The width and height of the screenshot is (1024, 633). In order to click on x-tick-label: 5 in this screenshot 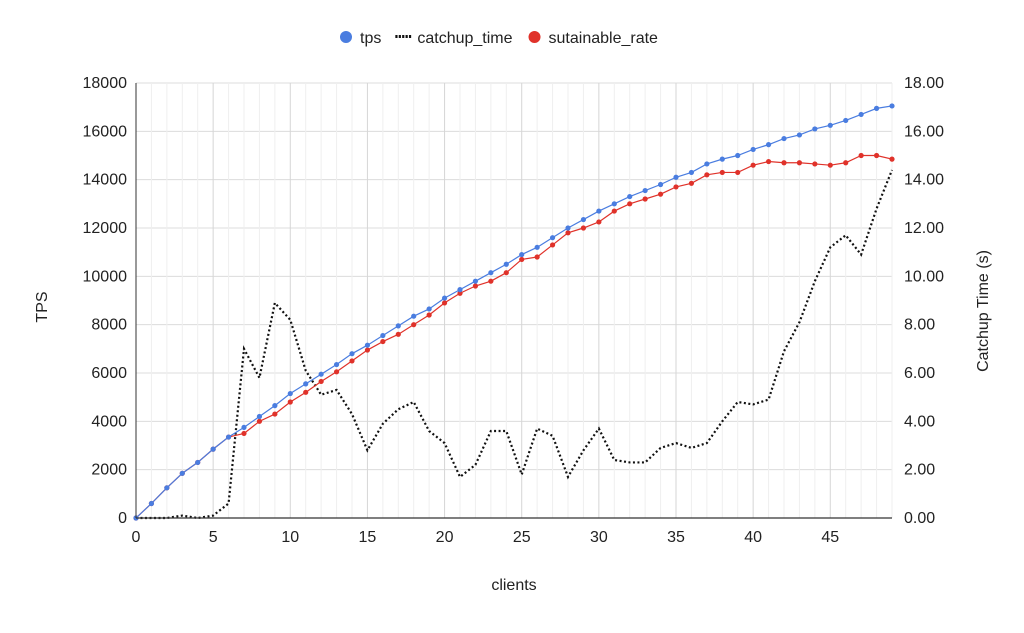, I will do `click(213, 537)`.